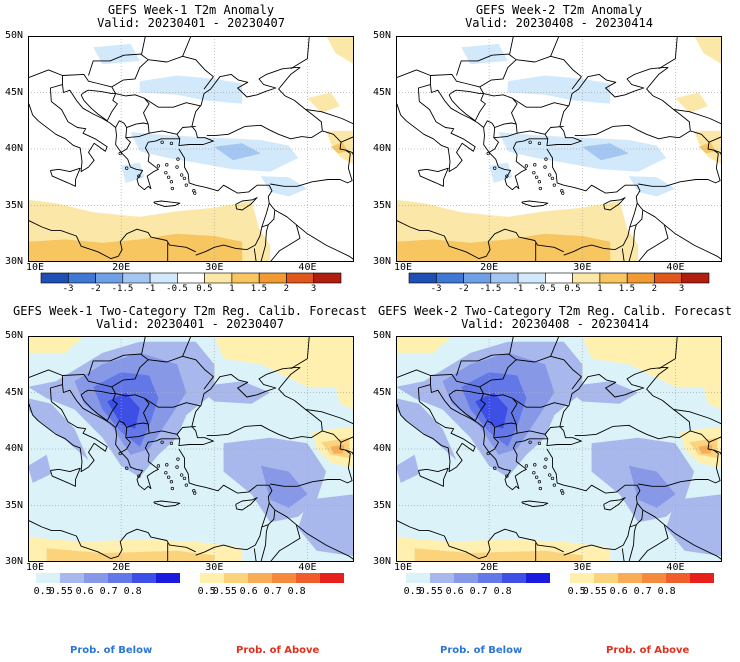 The width and height of the screenshot is (740, 662). Describe the element at coordinates (559, 23) in the screenshot. I see `title-line2: Valid: 20230408 - 20230414` at that location.